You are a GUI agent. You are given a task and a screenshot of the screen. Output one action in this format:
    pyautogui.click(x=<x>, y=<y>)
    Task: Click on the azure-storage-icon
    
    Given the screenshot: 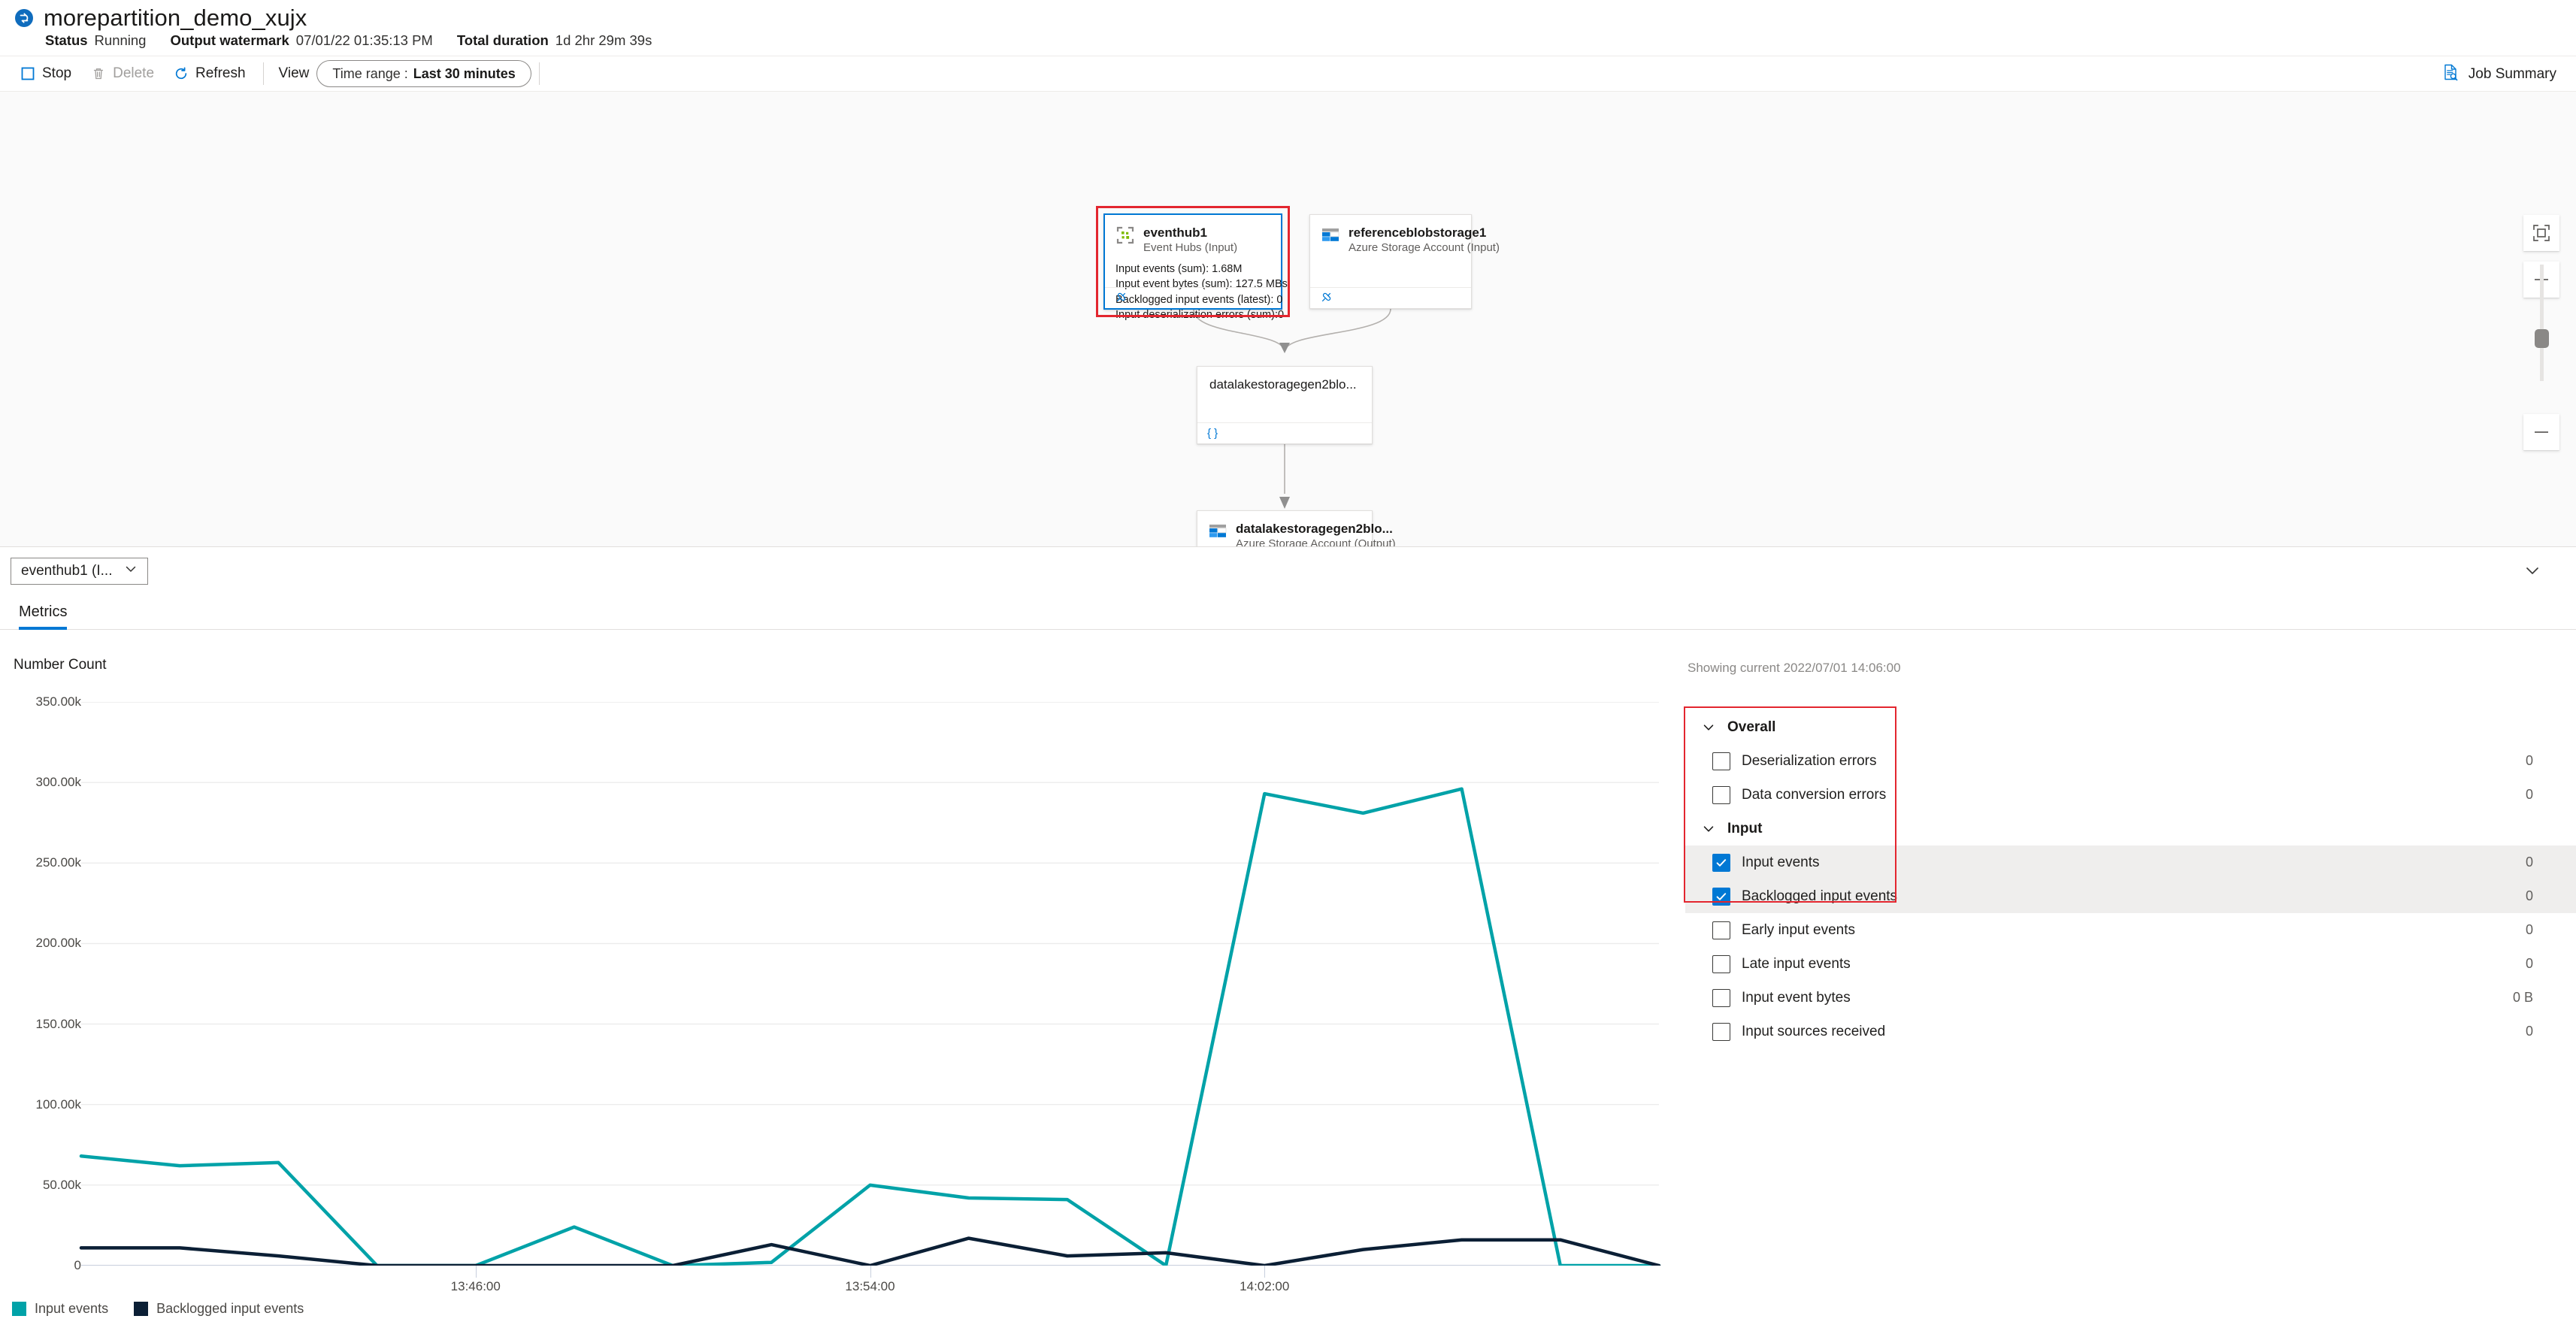 What is the action you would take?
    pyautogui.click(x=1330, y=235)
    